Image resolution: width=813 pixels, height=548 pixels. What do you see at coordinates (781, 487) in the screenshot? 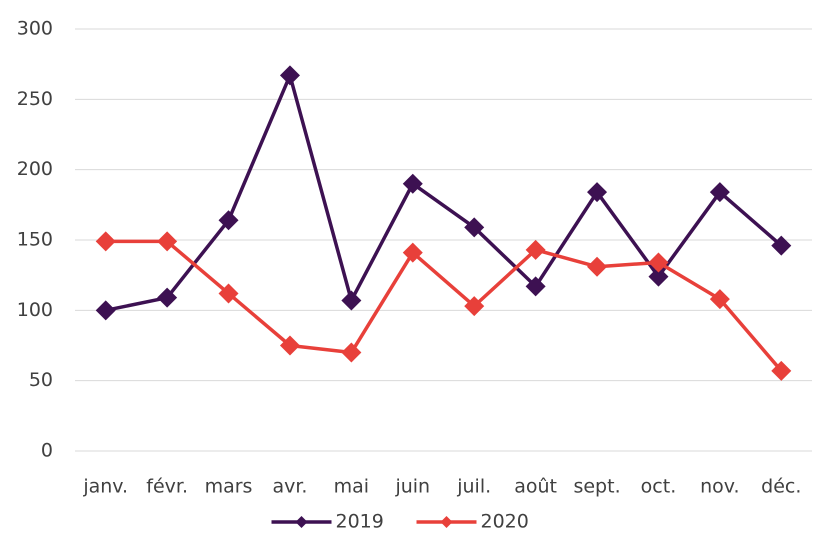
I see `x-tick-label: déc.` at bounding box center [781, 487].